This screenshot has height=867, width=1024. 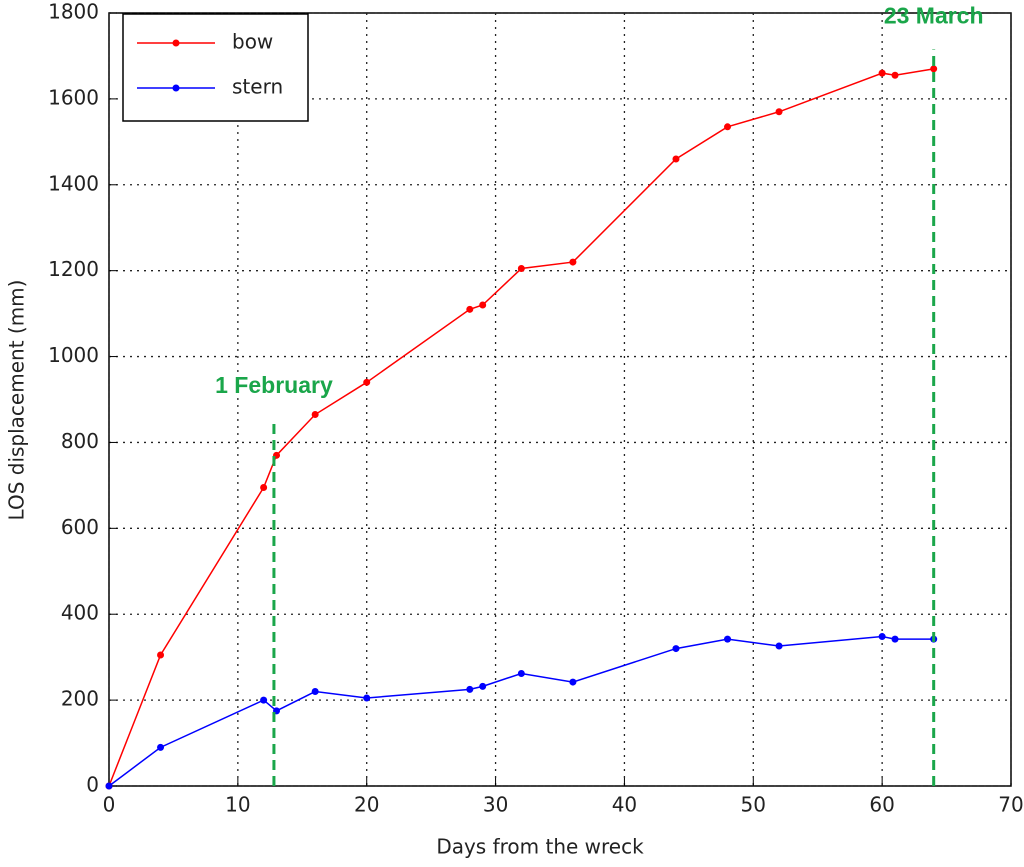 What do you see at coordinates (237, 805) in the screenshot?
I see `x-tick-label: 10` at bounding box center [237, 805].